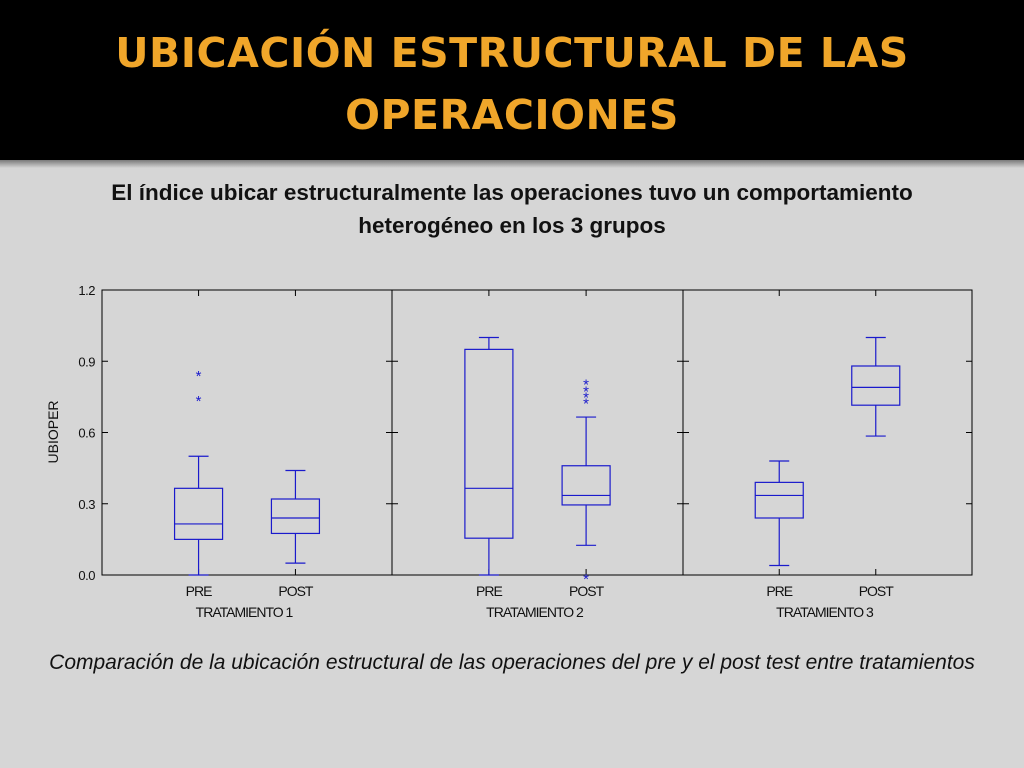 This screenshot has width=1024, height=768. What do you see at coordinates (86, 504) in the screenshot?
I see `y-tick-label: 0.3` at bounding box center [86, 504].